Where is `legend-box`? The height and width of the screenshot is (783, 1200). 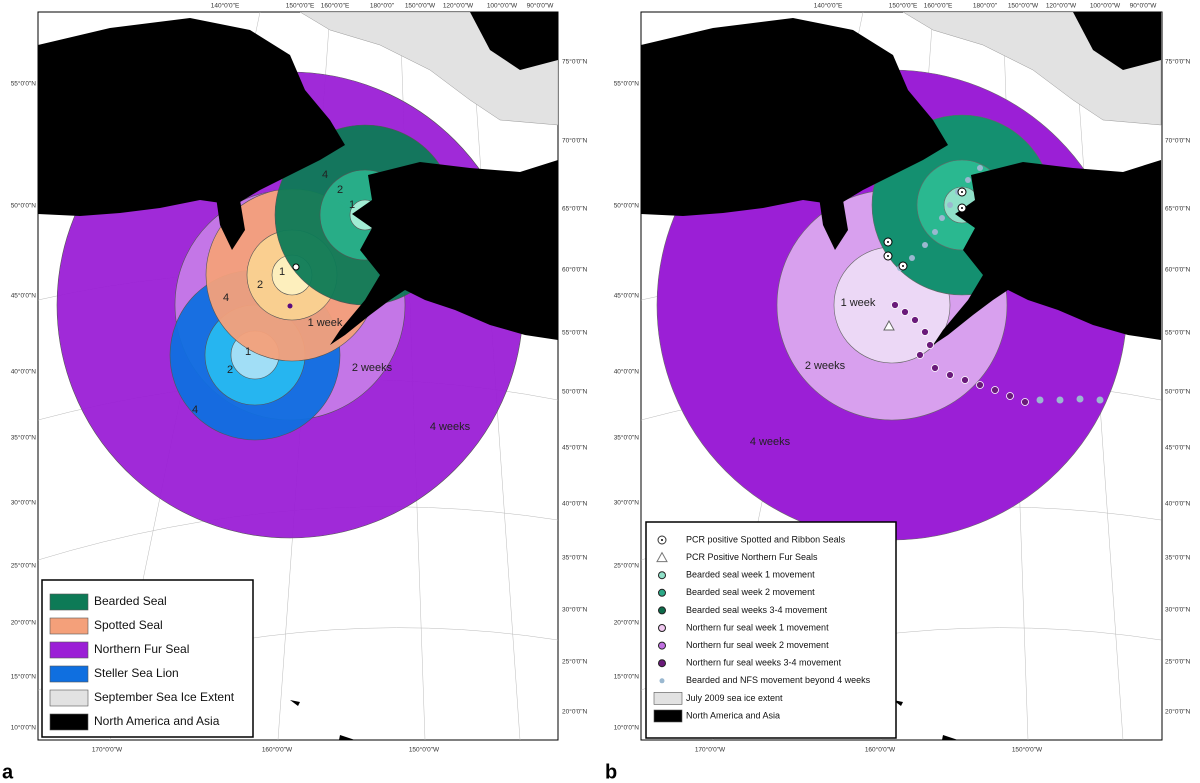 legend-box is located at coordinates (771, 630).